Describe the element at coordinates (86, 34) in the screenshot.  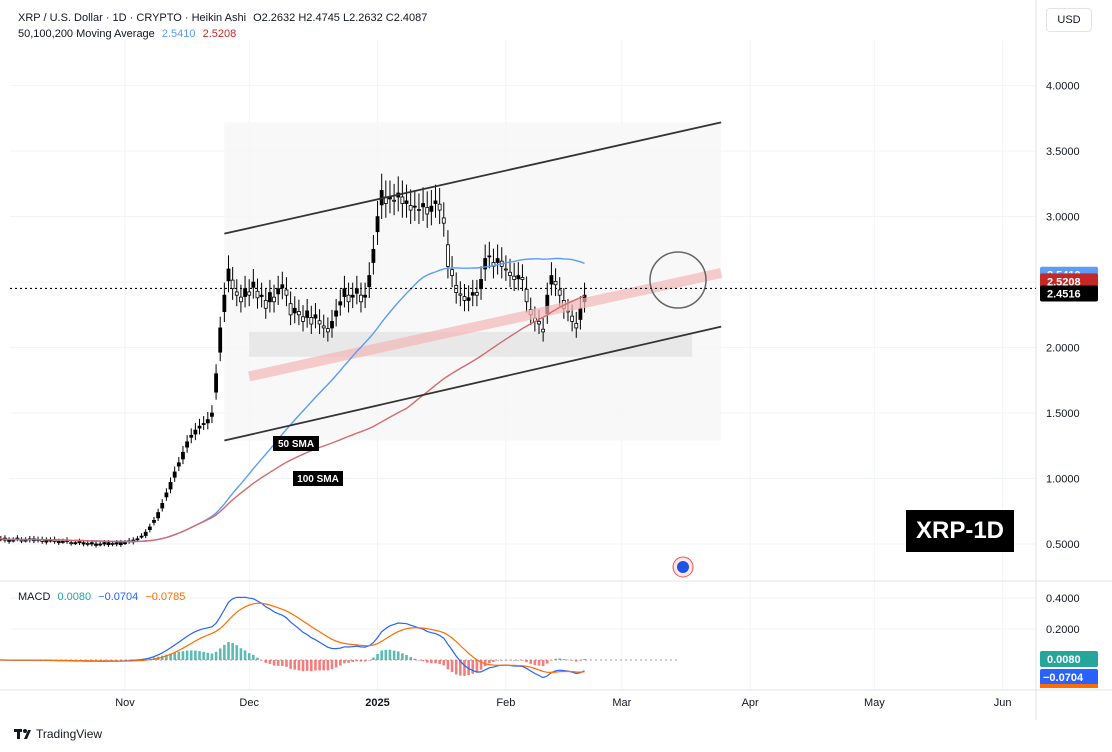
I see `ma-label: 50,100,200 Moving Average` at that location.